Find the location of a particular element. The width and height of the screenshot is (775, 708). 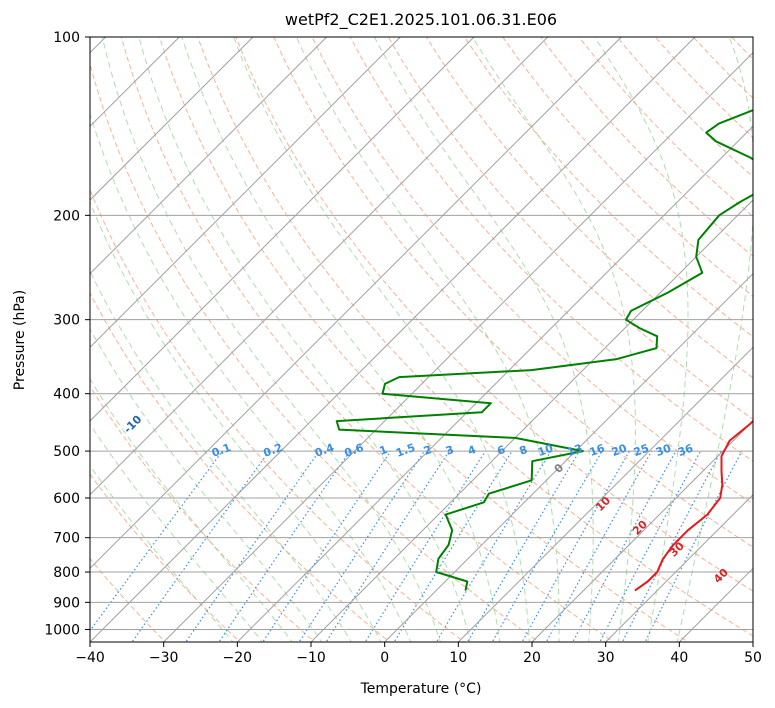

mixing-ratio-label: 0.4 is located at coordinates (324, 450).